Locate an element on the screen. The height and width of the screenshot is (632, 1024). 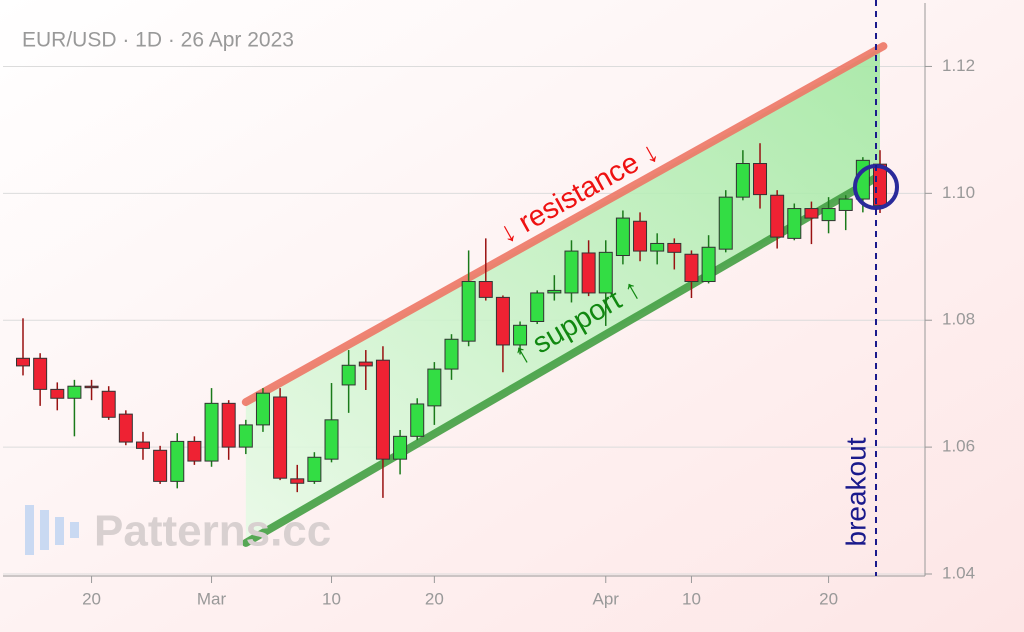
y-tick-label: 1.10 is located at coordinates (958, 192).